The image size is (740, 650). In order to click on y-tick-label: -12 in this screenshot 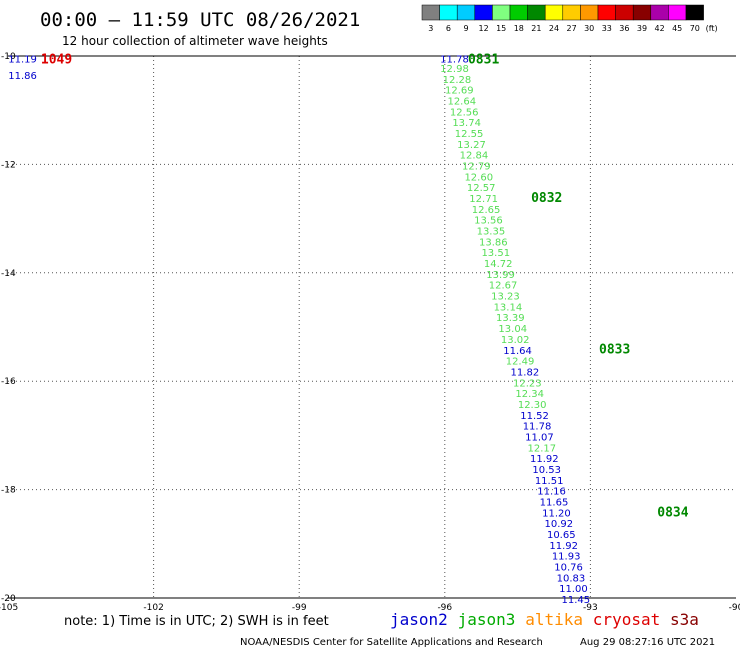, I will do `click(8, 165)`.